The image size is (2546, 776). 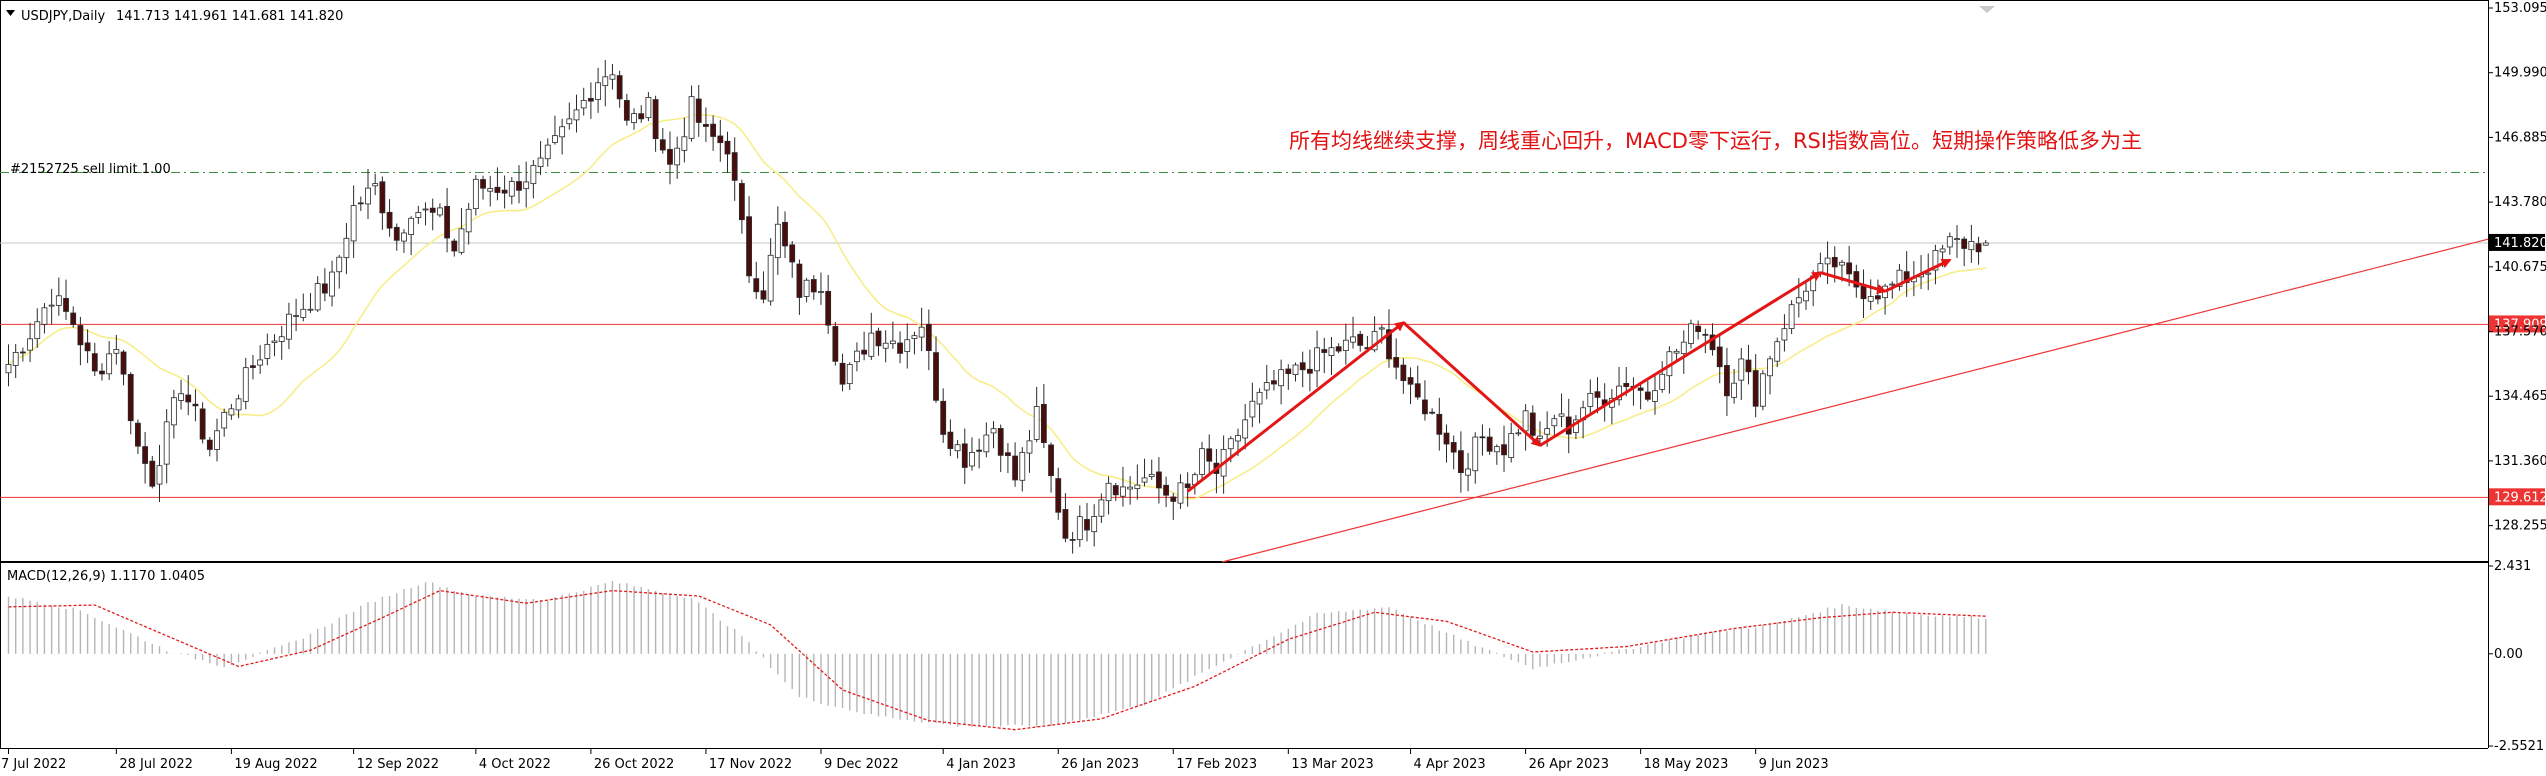 What do you see at coordinates (1569, 764) in the screenshot?
I see `date-axis-label: 26 Apr 2023` at bounding box center [1569, 764].